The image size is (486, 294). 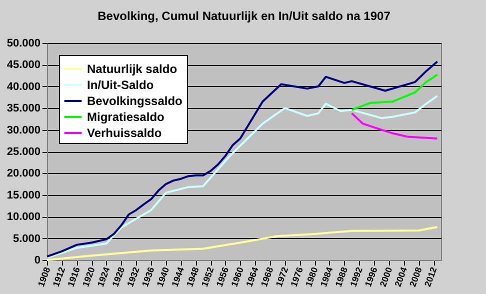 I want to click on x-tick-label: 1976, so click(x=296, y=277).